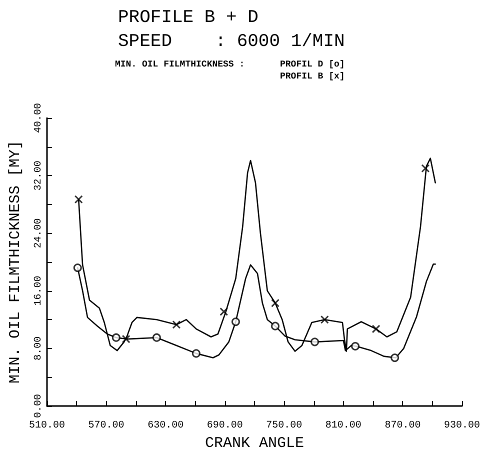  Describe the element at coordinates (39, 291) in the screenshot. I see `y-tick-label: 16.00` at that location.